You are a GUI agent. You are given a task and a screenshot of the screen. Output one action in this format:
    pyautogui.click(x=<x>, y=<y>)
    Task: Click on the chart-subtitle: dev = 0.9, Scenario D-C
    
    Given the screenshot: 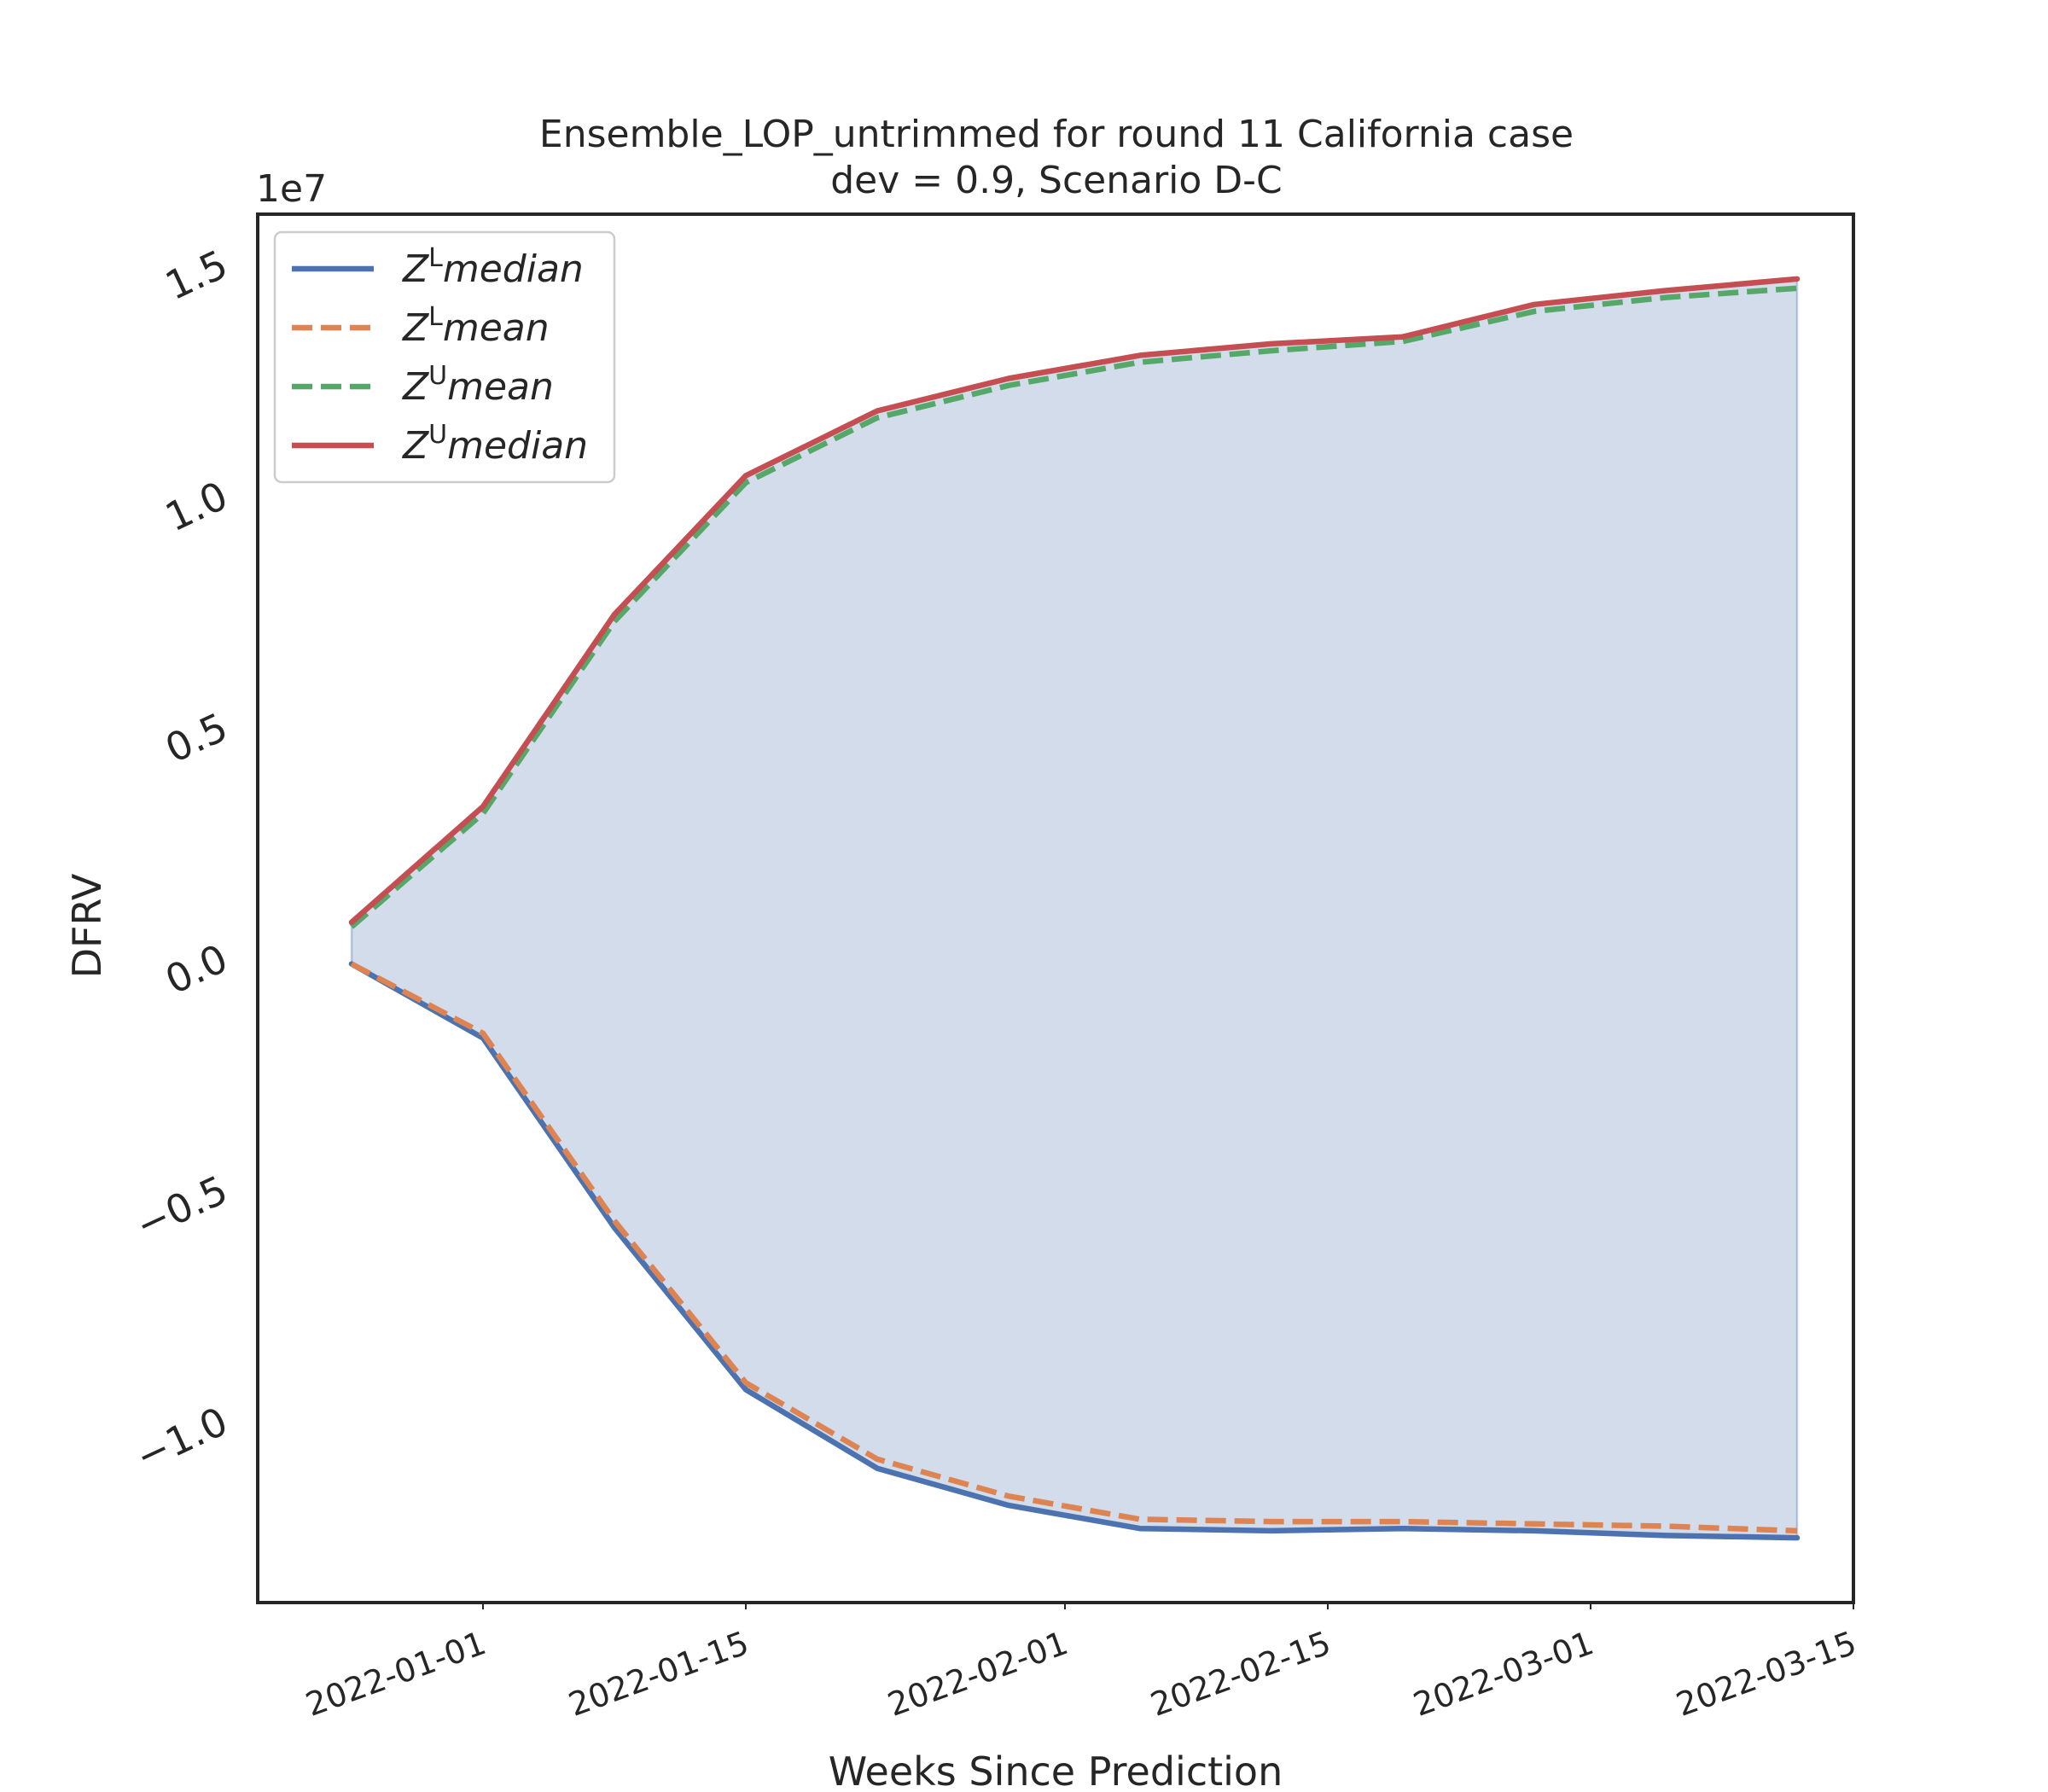 What is the action you would take?
    pyautogui.click(x=1056, y=180)
    